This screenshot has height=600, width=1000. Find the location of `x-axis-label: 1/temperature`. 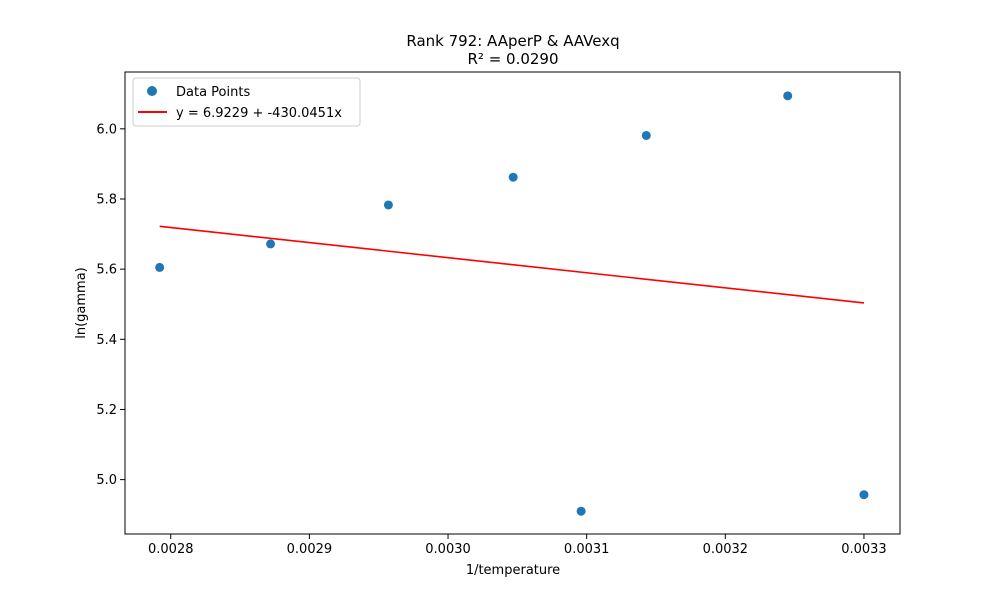

x-axis-label: 1/temperature is located at coordinates (513, 570).